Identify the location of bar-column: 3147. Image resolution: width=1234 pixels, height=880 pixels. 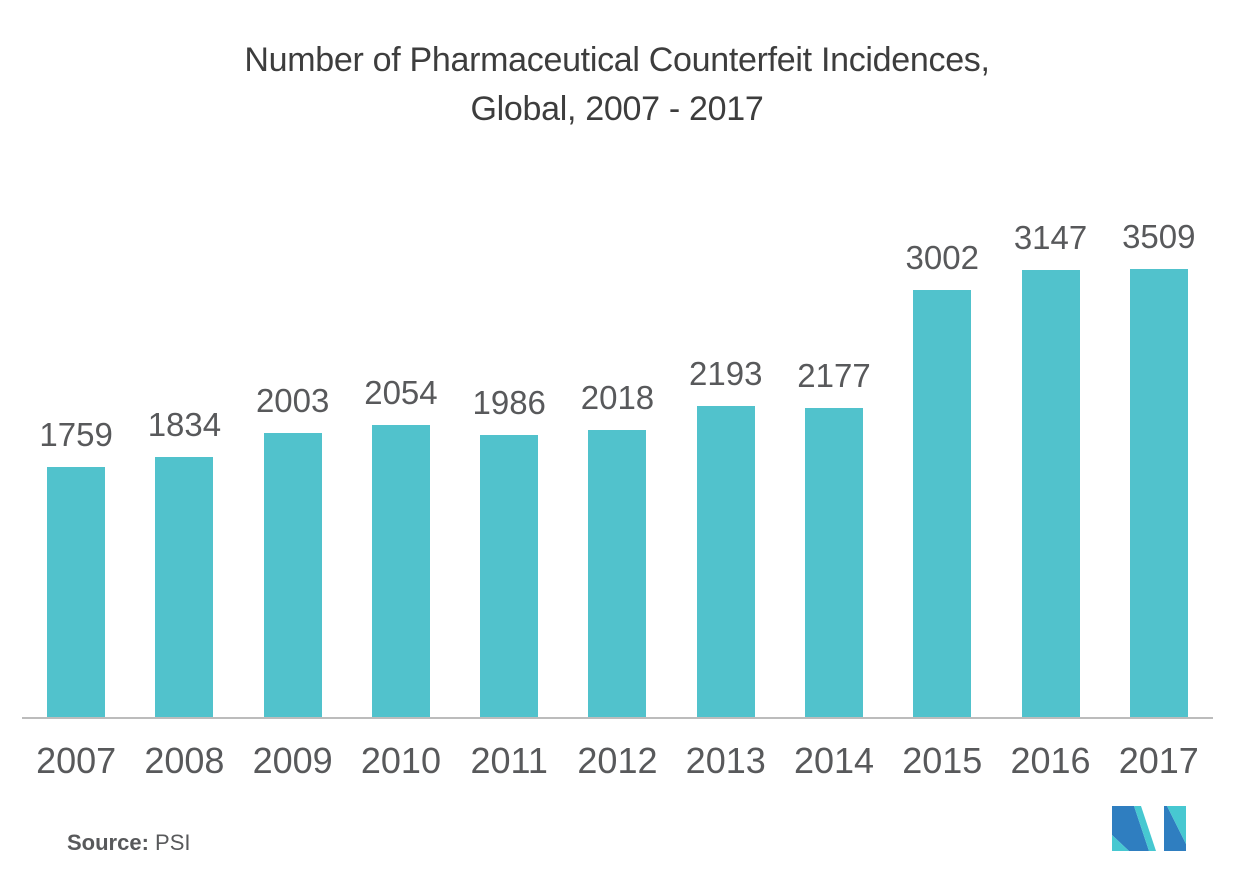
(1050, 468).